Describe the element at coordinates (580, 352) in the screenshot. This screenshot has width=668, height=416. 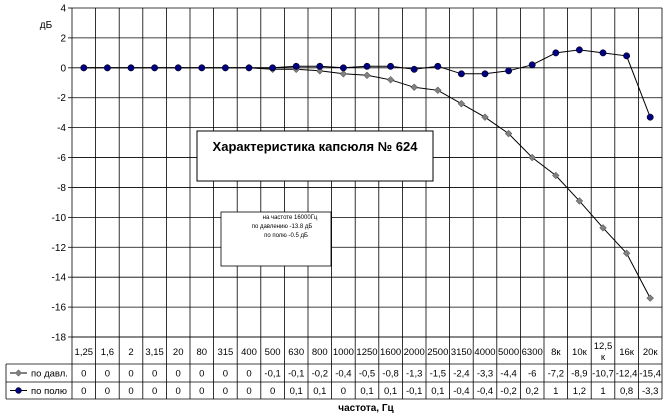
I see `category-label: 10к` at that location.